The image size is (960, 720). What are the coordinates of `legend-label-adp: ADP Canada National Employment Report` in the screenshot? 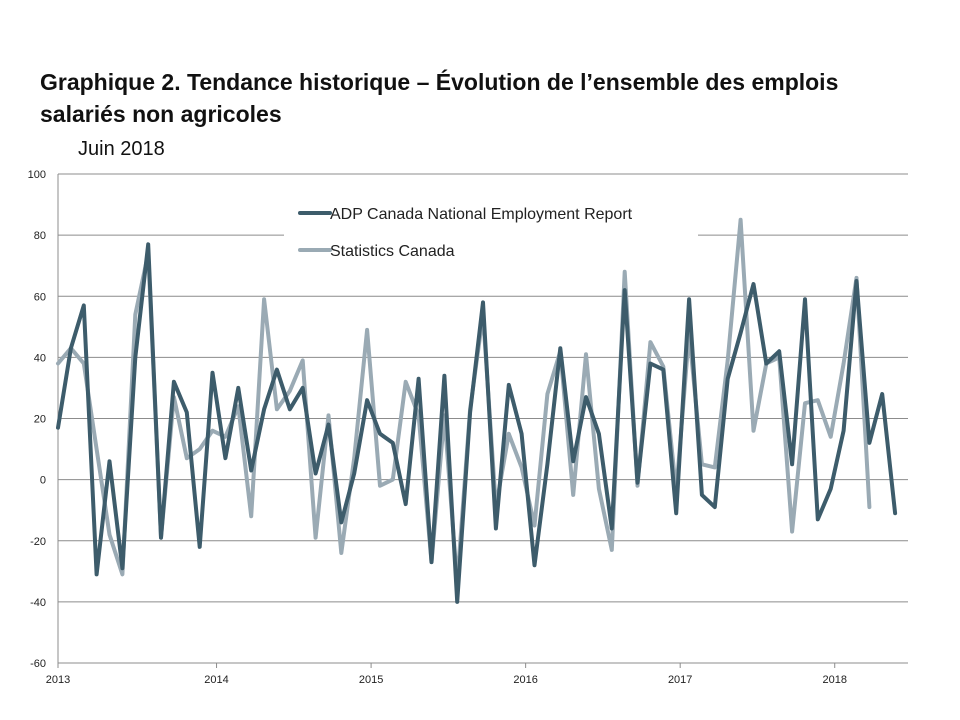 It's located at (481, 214).